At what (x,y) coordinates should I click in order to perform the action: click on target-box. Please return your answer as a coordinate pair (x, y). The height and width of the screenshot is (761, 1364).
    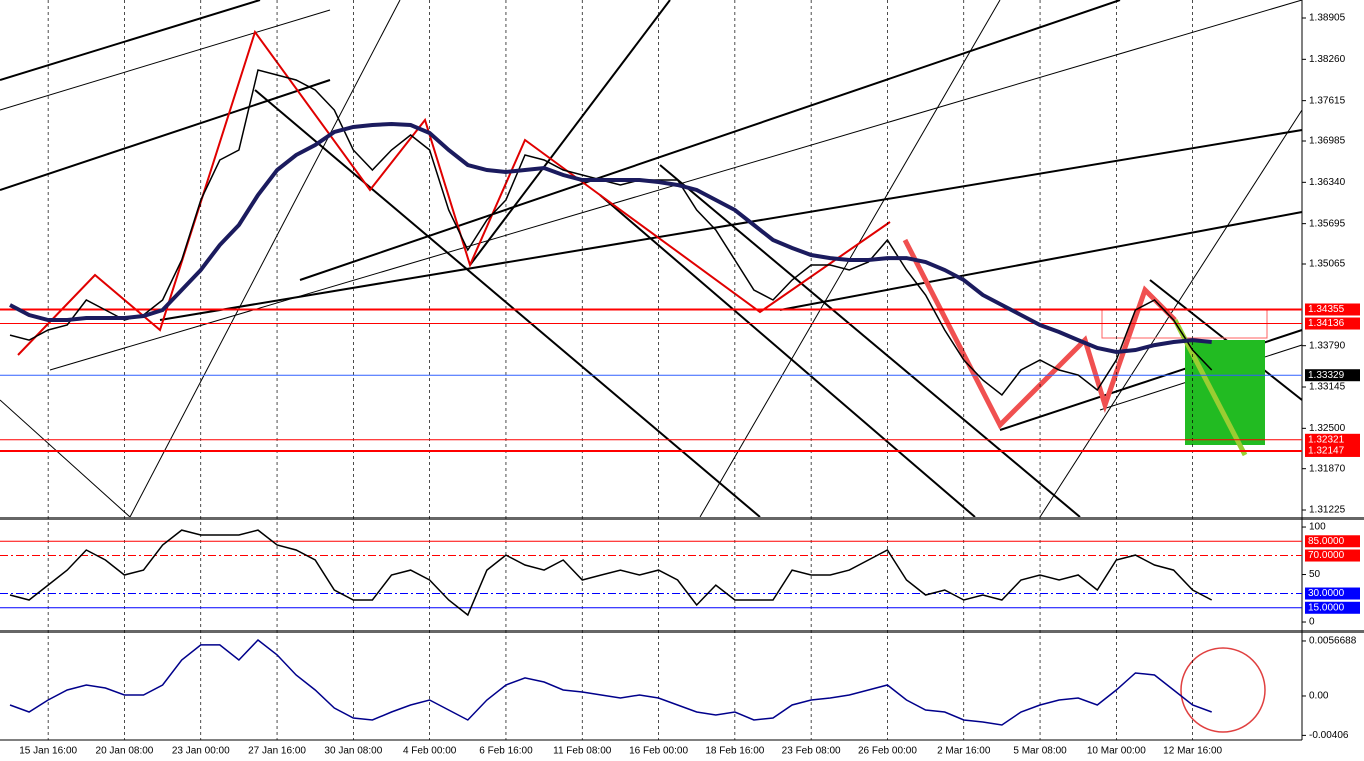
    Looking at the image, I should click on (1225, 392).